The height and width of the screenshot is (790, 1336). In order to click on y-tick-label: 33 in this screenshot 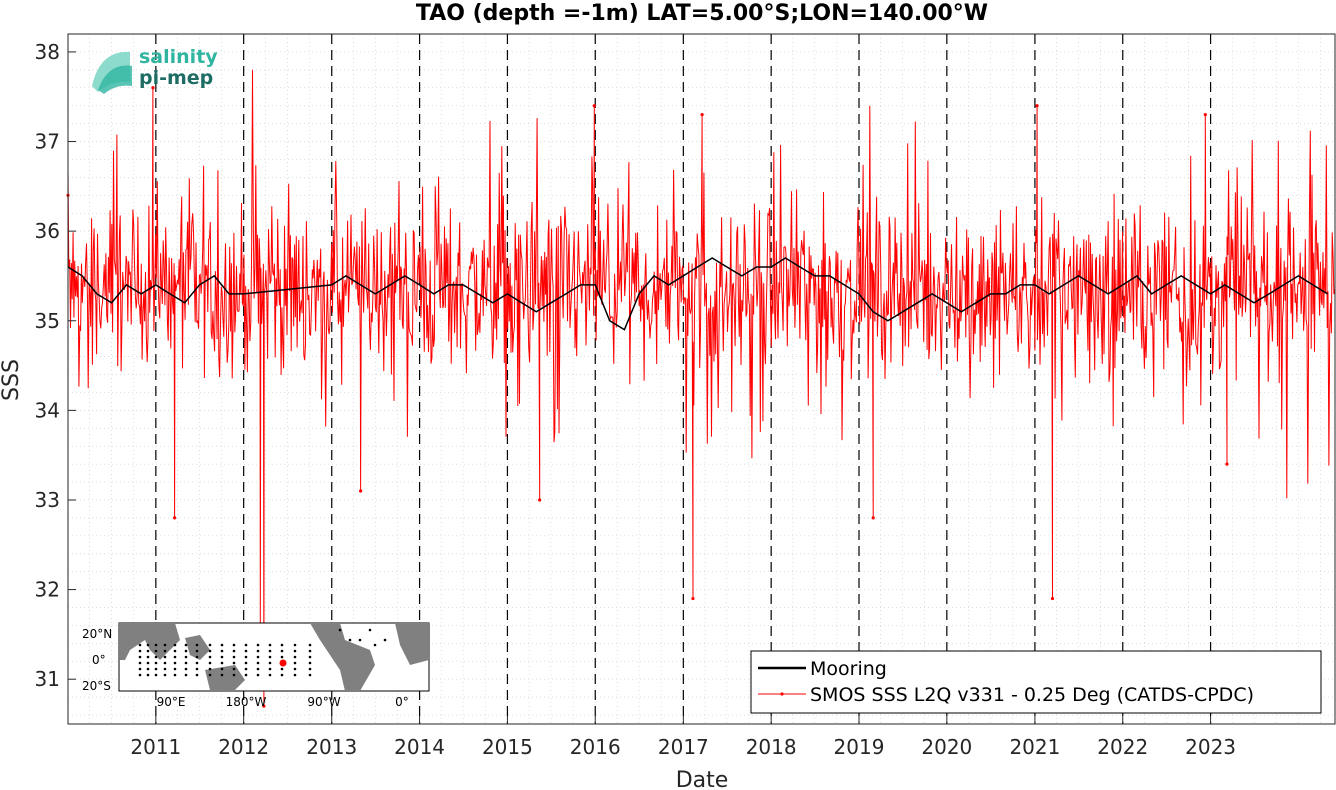, I will do `click(47, 500)`.